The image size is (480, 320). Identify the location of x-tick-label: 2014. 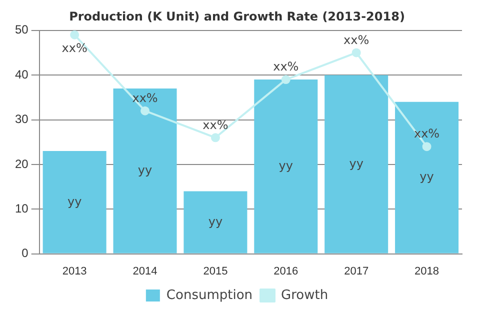
(145, 271).